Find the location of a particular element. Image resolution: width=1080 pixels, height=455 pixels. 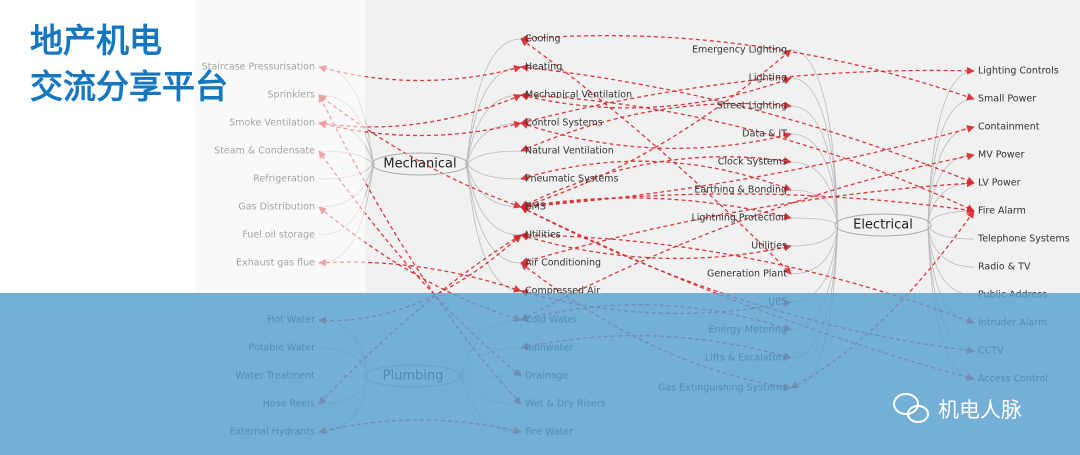

node-label: Data & IT is located at coordinates (764, 134).